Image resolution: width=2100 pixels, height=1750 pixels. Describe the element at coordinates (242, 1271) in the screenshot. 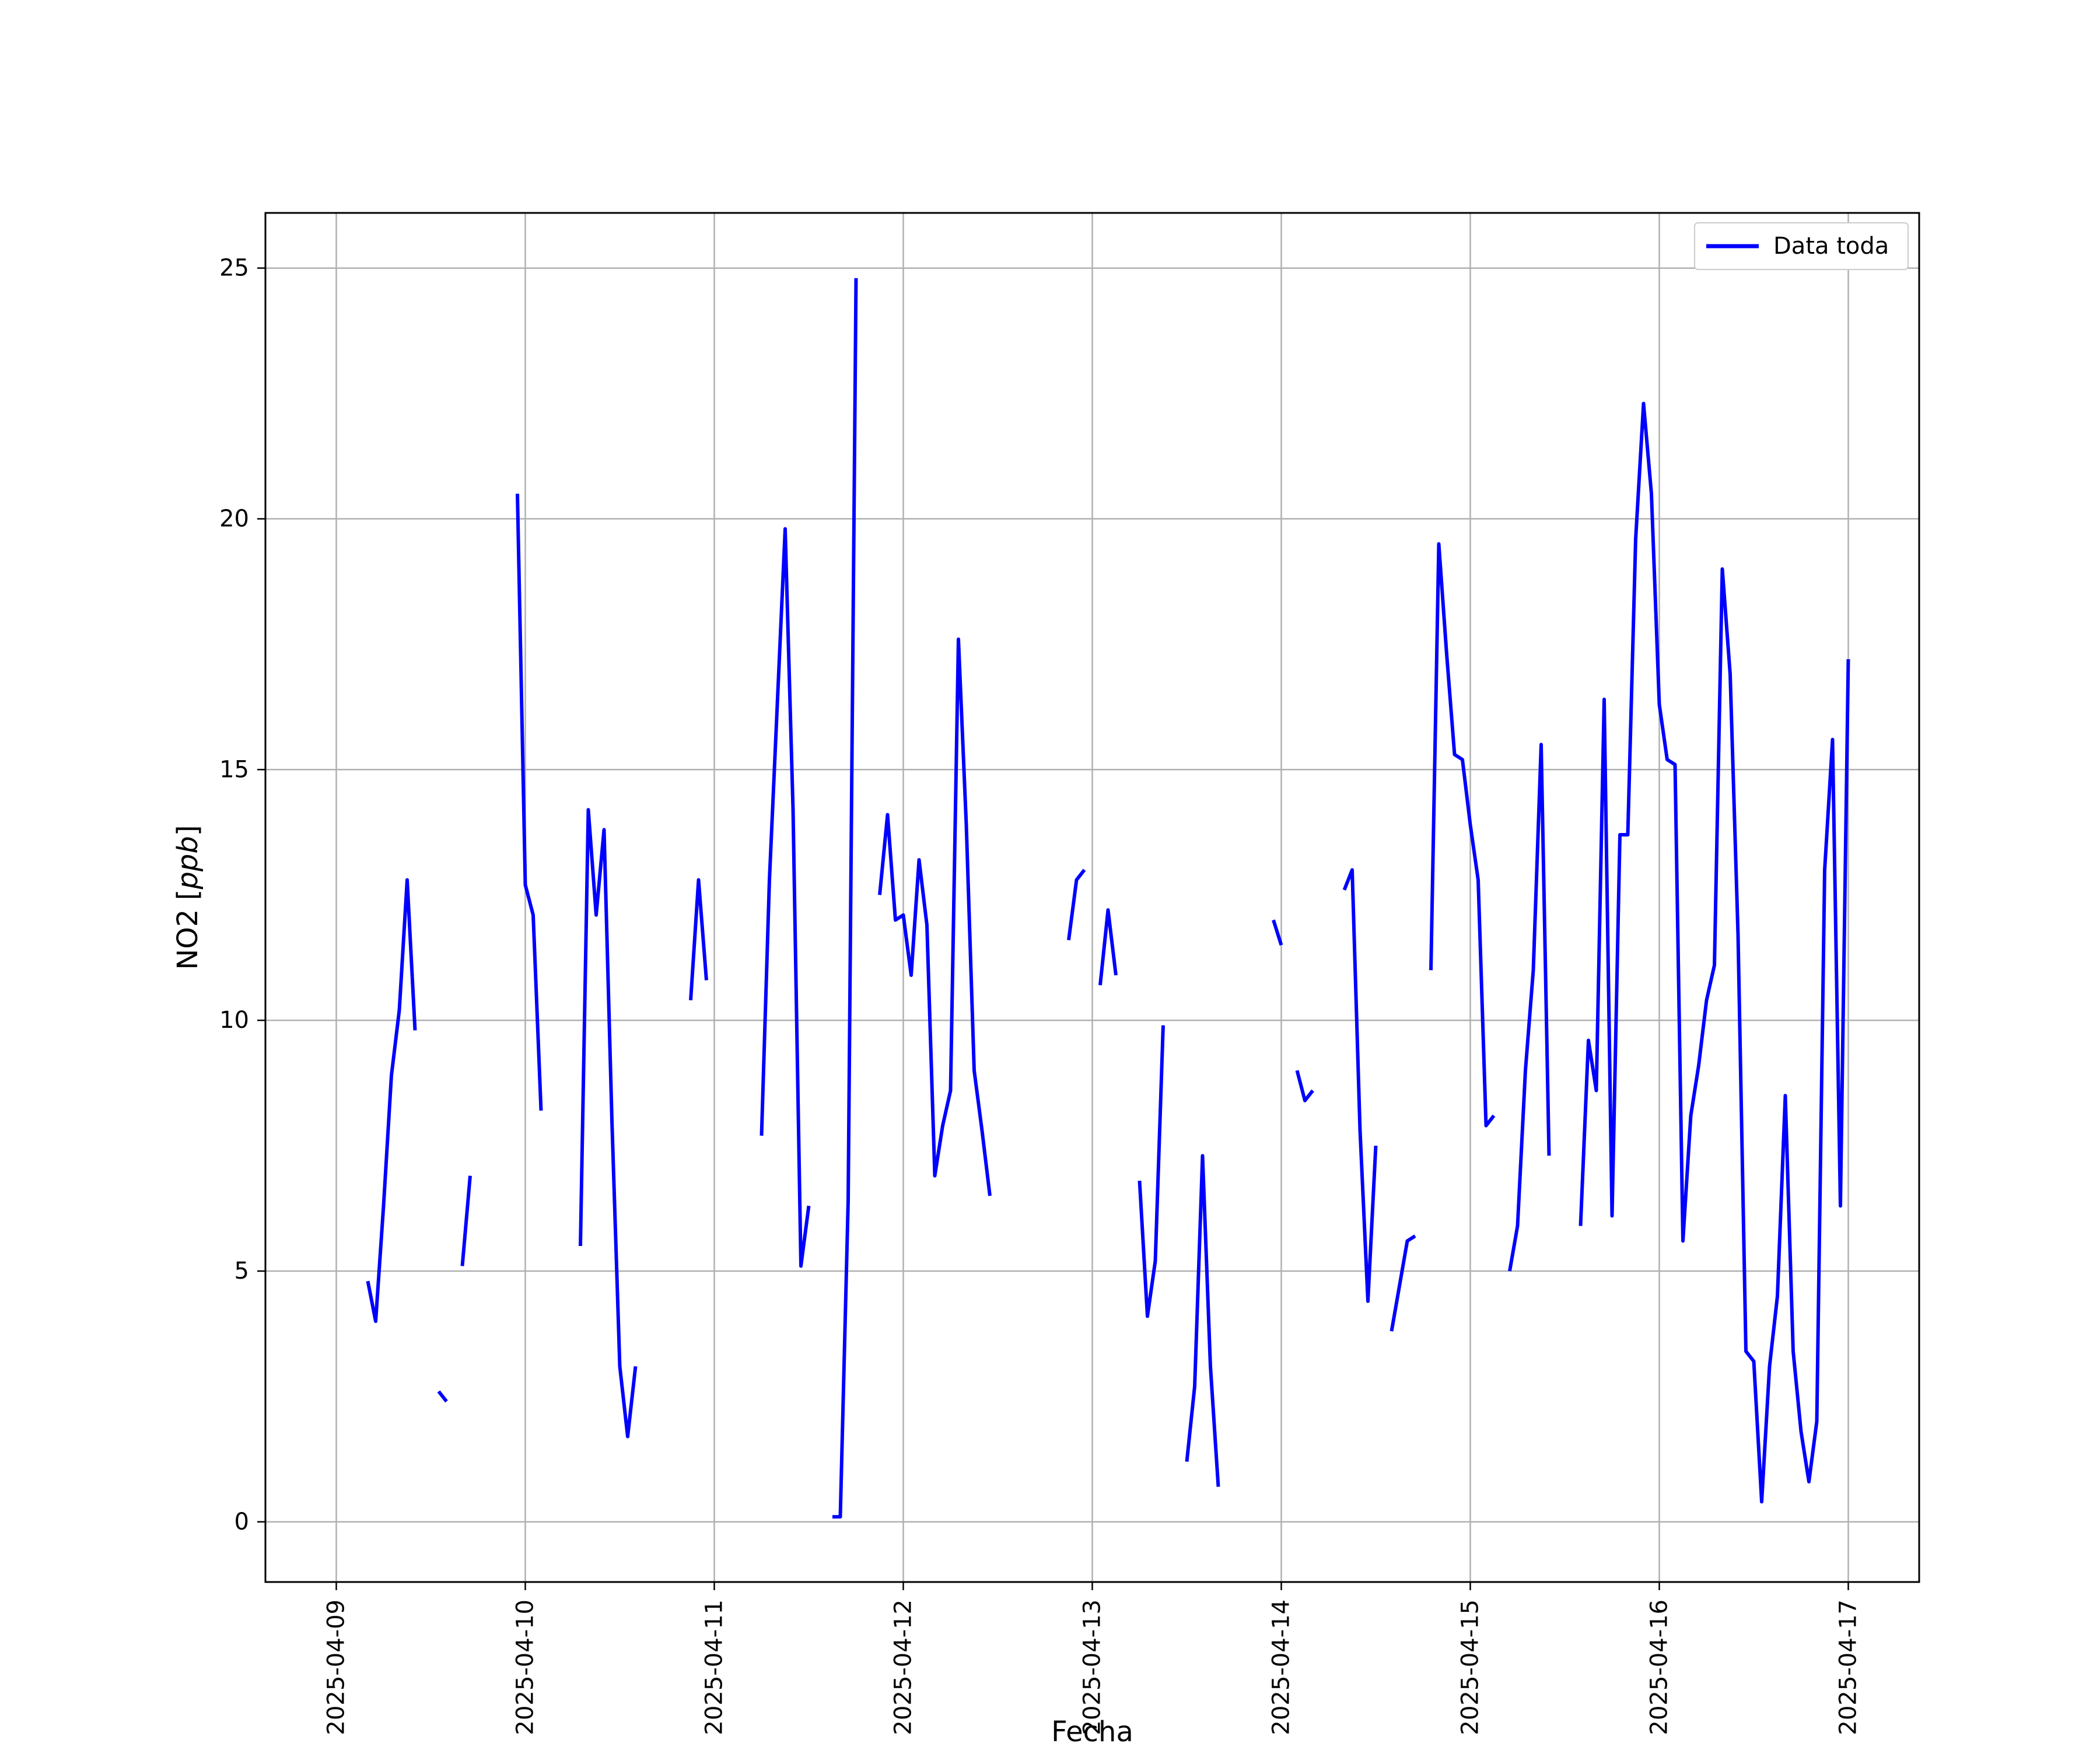

I see `y-tick-label: 5` at that location.